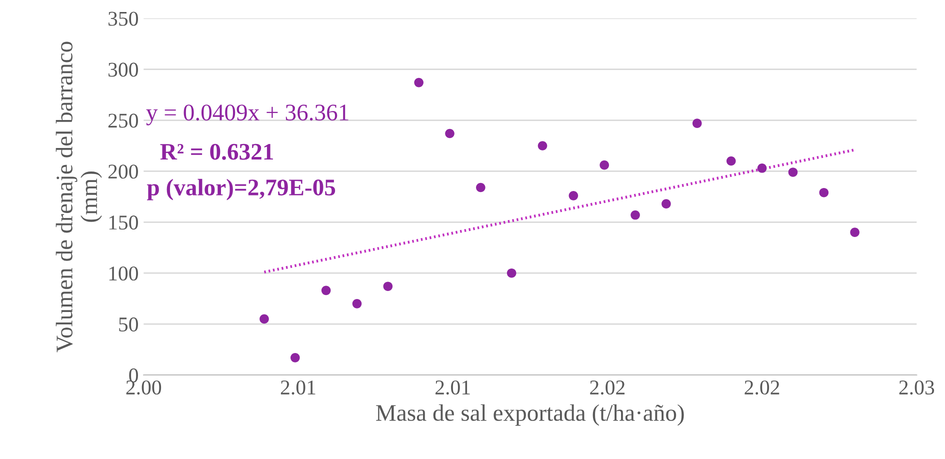 Image resolution: width=945 pixels, height=459 pixels. Describe the element at coordinates (79, 197) in the screenshot. I see `y-axis-title: Volumen de drenaje del barranco (mm)` at that location.